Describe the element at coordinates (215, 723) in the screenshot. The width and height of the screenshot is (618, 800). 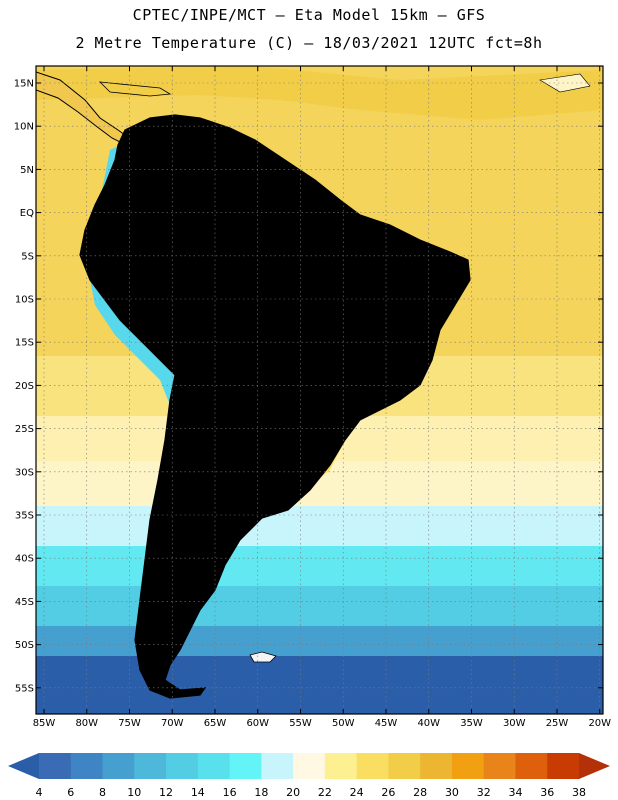
I see `longitude-label: 65W` at that location.